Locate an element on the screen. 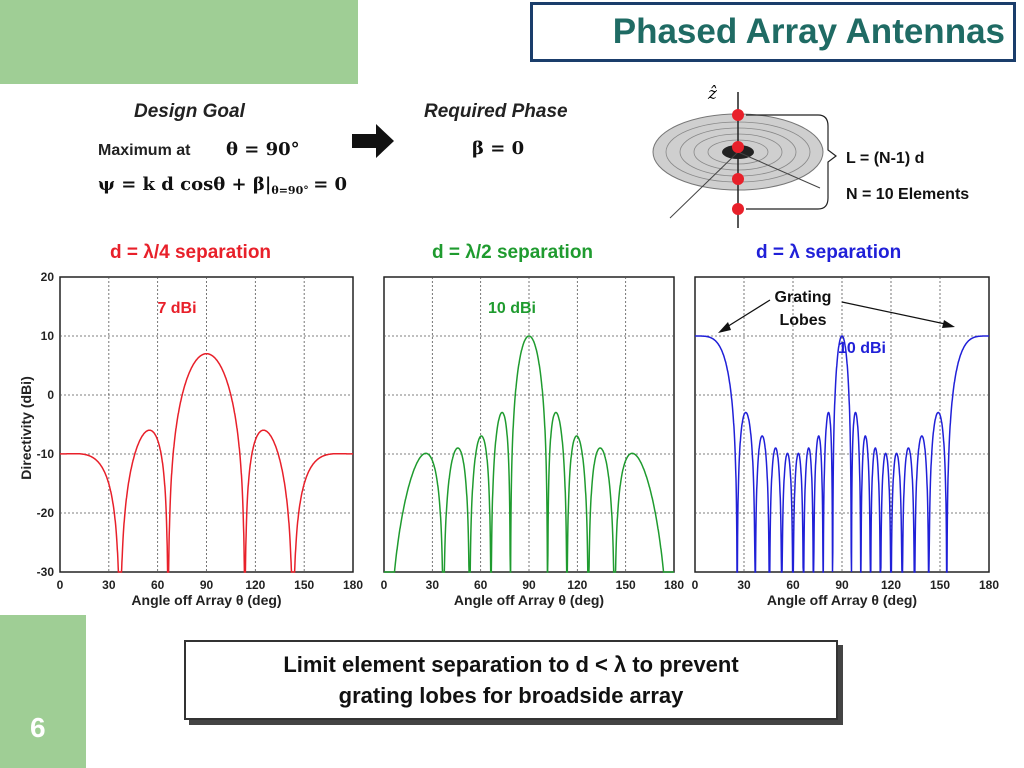 The width and height of the screenshot is (1024, 768). required-phase-heading: Required Phase is located at coordinates (496, 111).